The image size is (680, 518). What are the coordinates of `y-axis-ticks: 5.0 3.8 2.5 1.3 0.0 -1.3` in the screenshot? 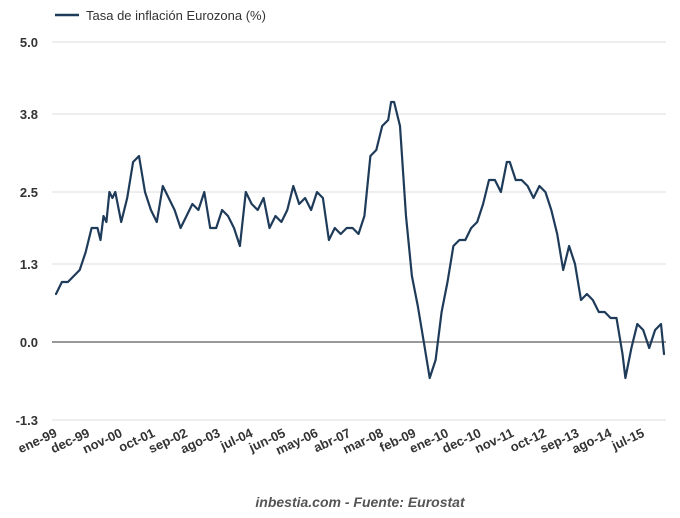 It's located at (27, 231).